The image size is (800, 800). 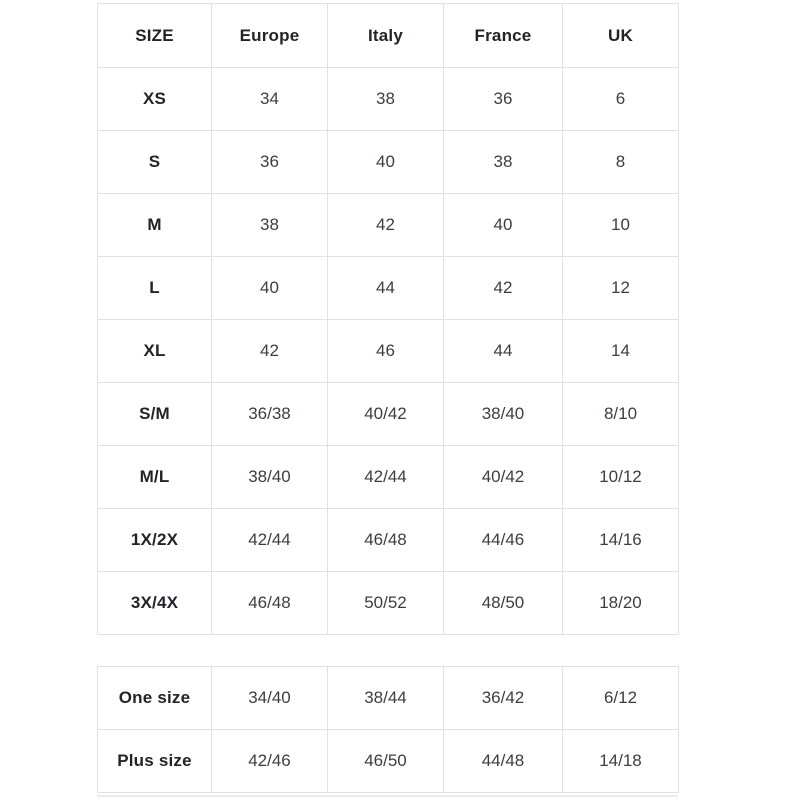 I want to click on row-label: One size, so click(x=154, y=698).